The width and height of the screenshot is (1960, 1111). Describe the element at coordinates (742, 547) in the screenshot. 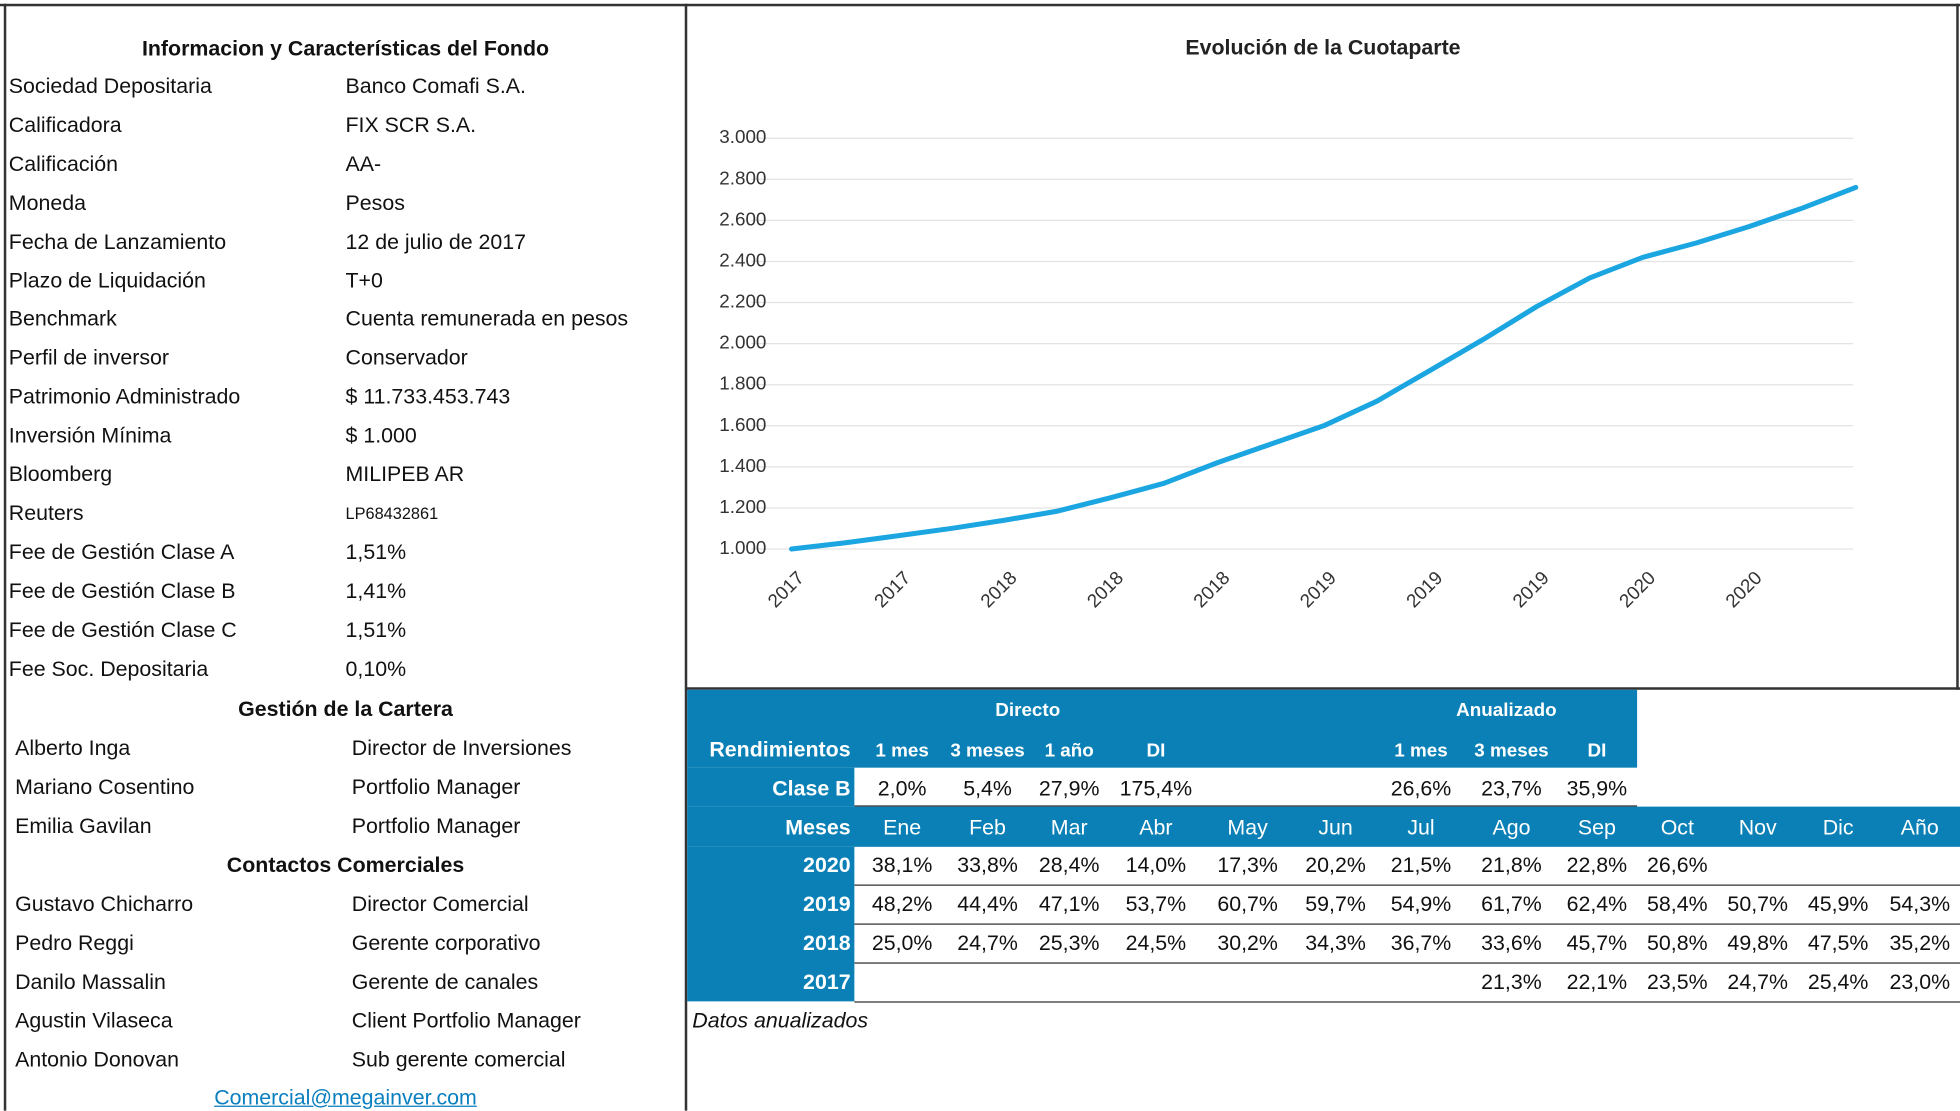

I see `y-tick-label: 1.000` at that location.